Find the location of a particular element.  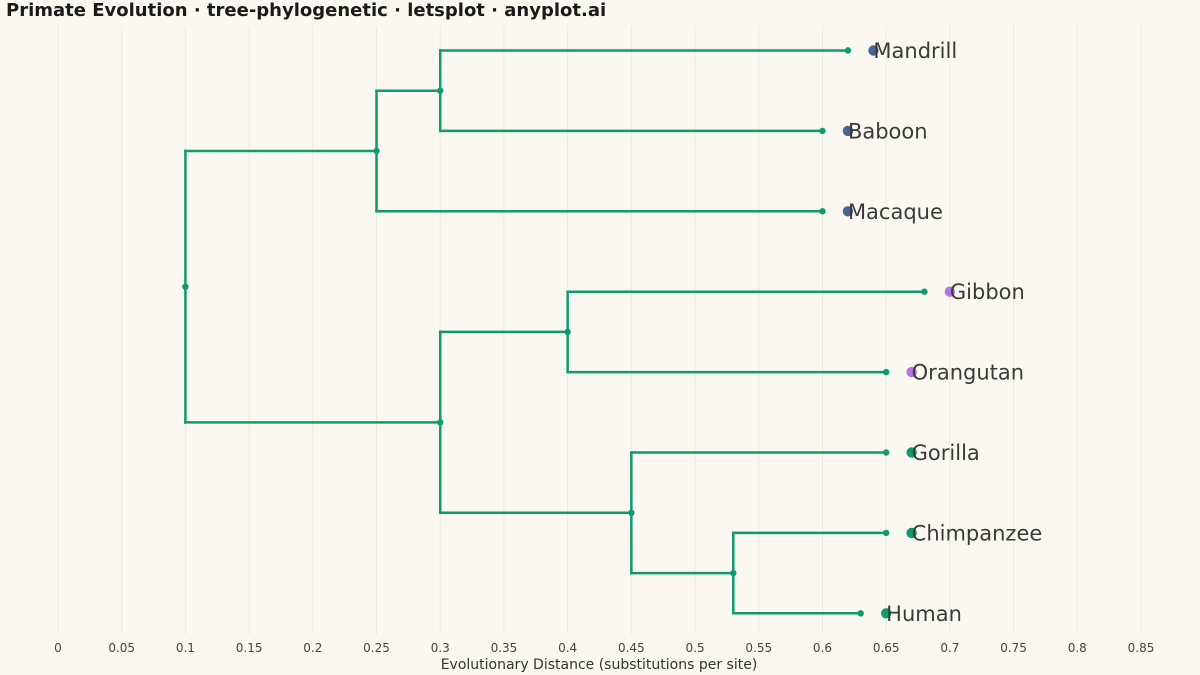

leaf-label: Gibbon is located at coordinates (987, 292).